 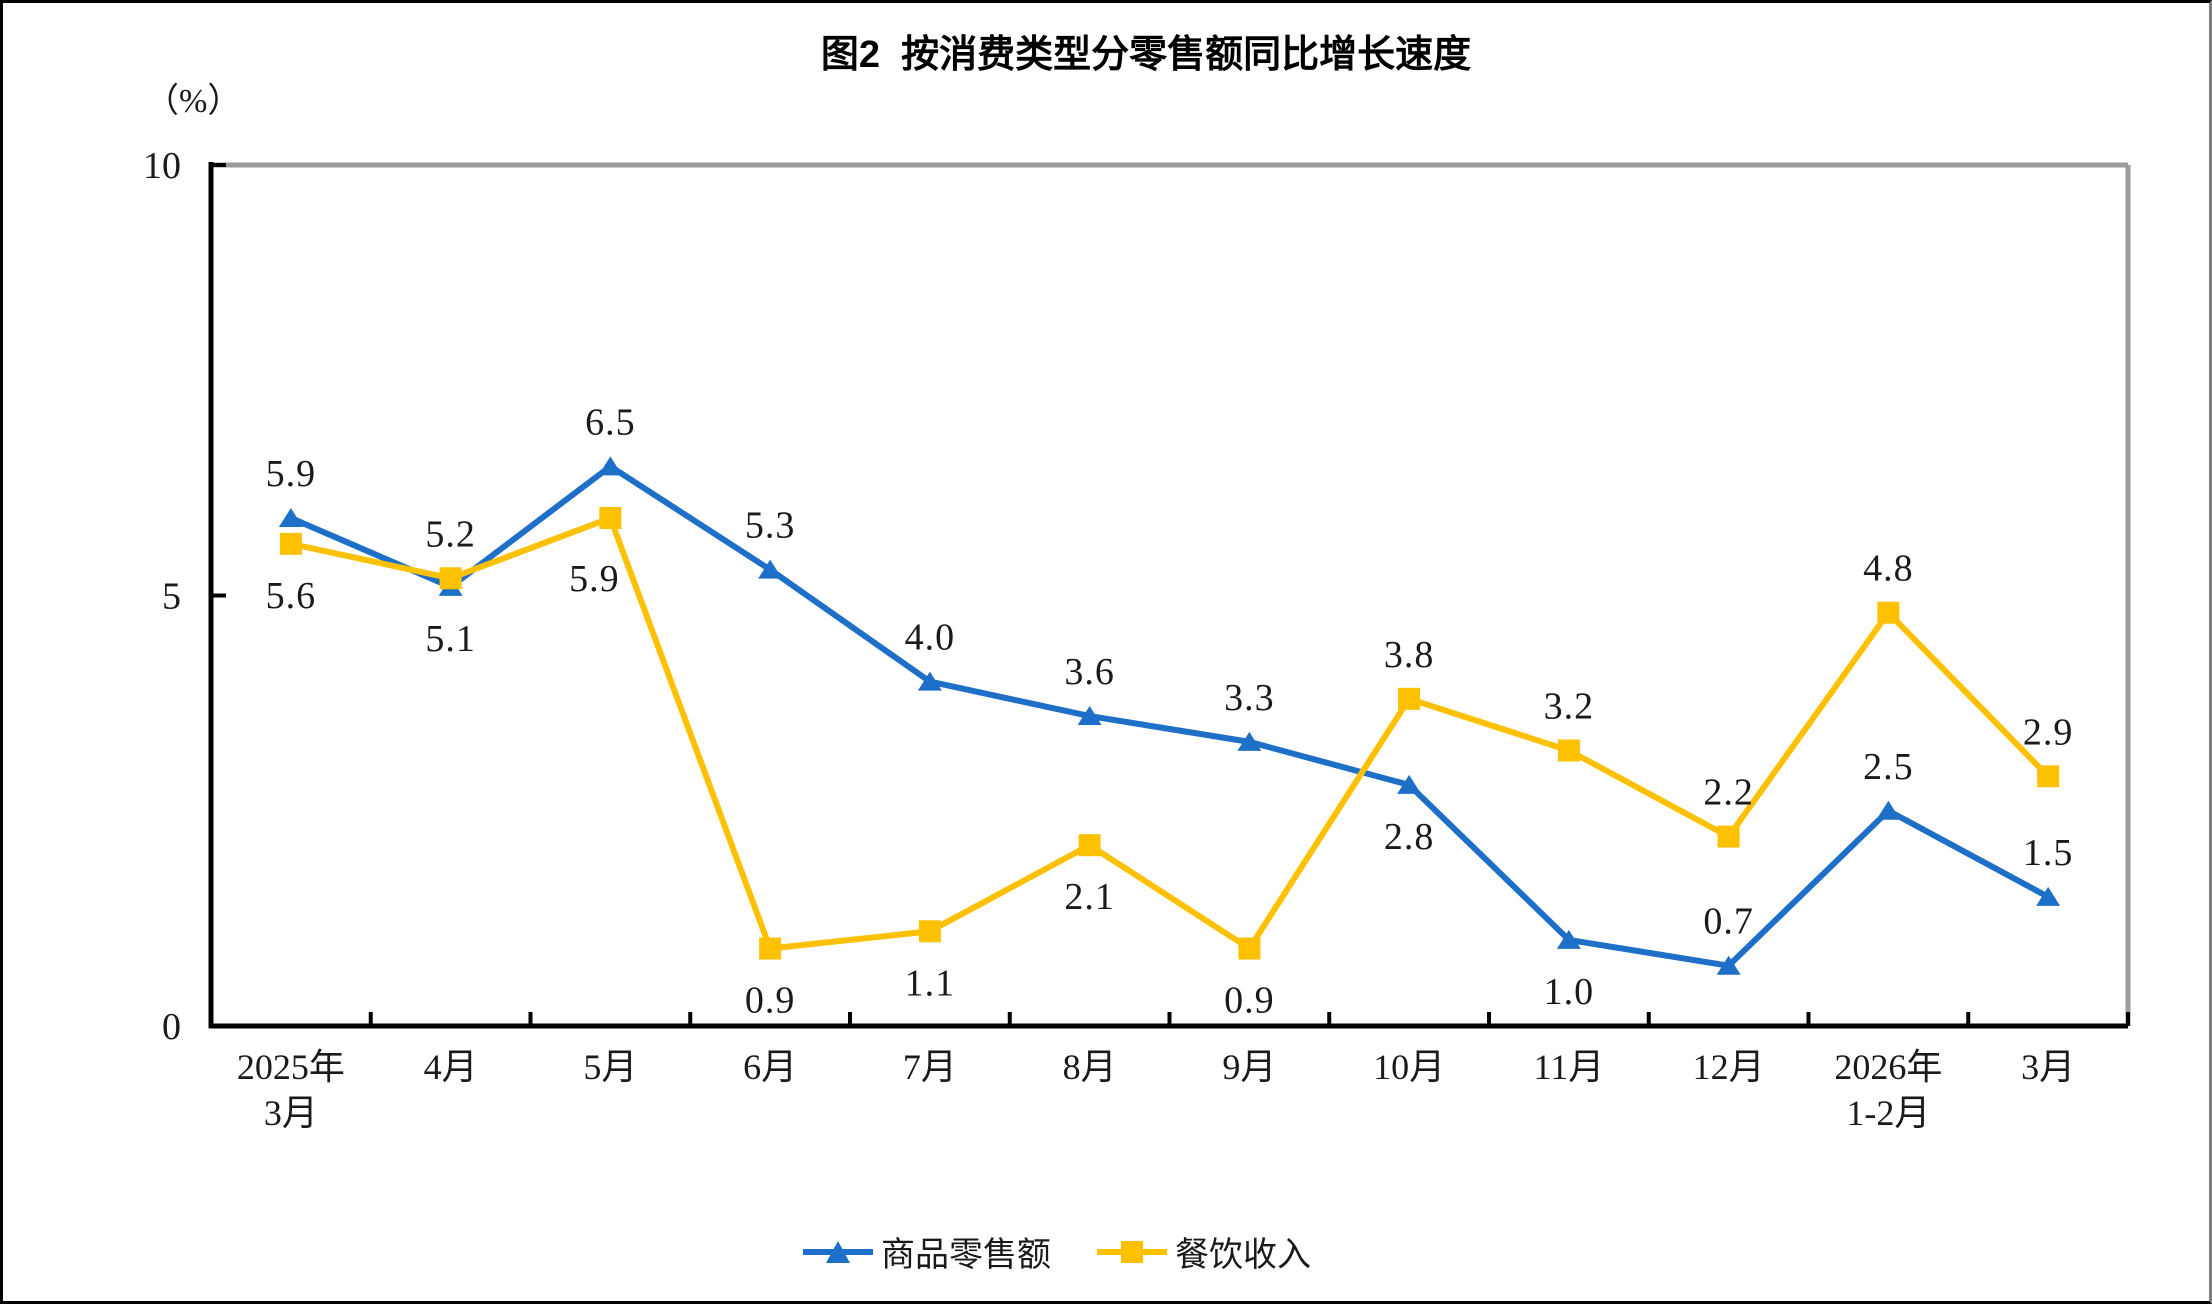 I want to click on svg-text: 5月, so click(x=610, y=1067).